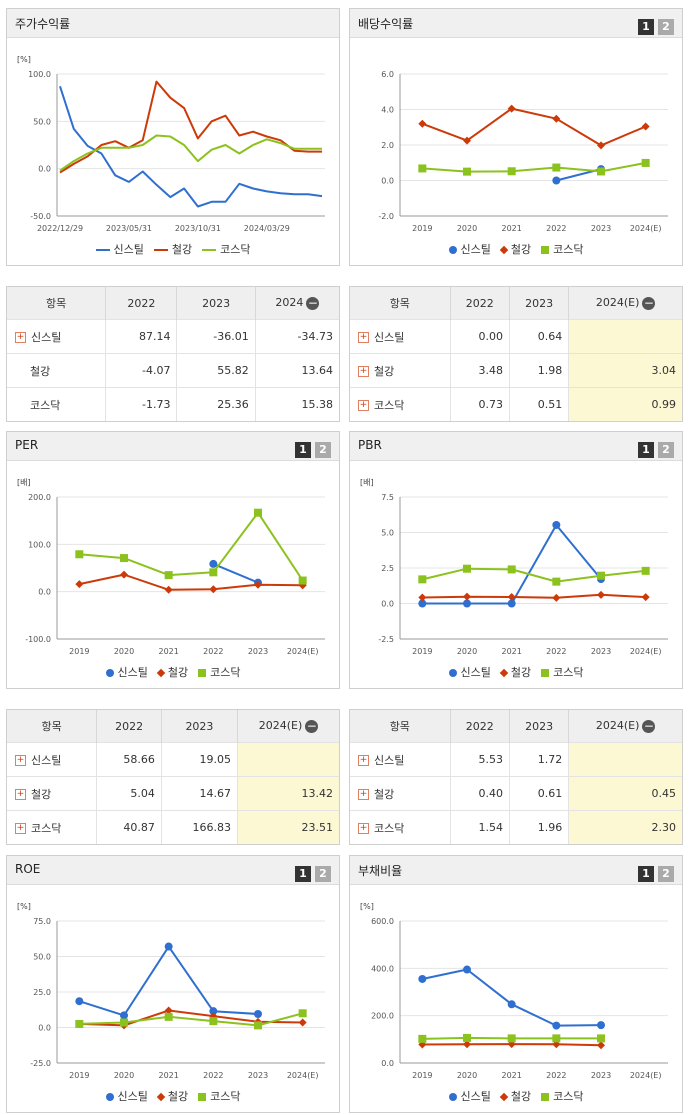  What do you see at coordinates (57, 303) in the screenshot?
I see `column-header: 항목` at bounding box center [57, 303].